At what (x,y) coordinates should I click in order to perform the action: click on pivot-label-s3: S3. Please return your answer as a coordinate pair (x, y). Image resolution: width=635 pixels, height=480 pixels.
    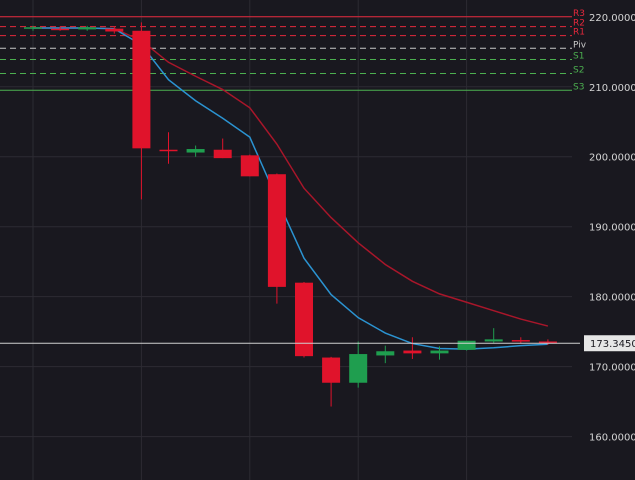
    Looking at the image, I should click on (578, 87).